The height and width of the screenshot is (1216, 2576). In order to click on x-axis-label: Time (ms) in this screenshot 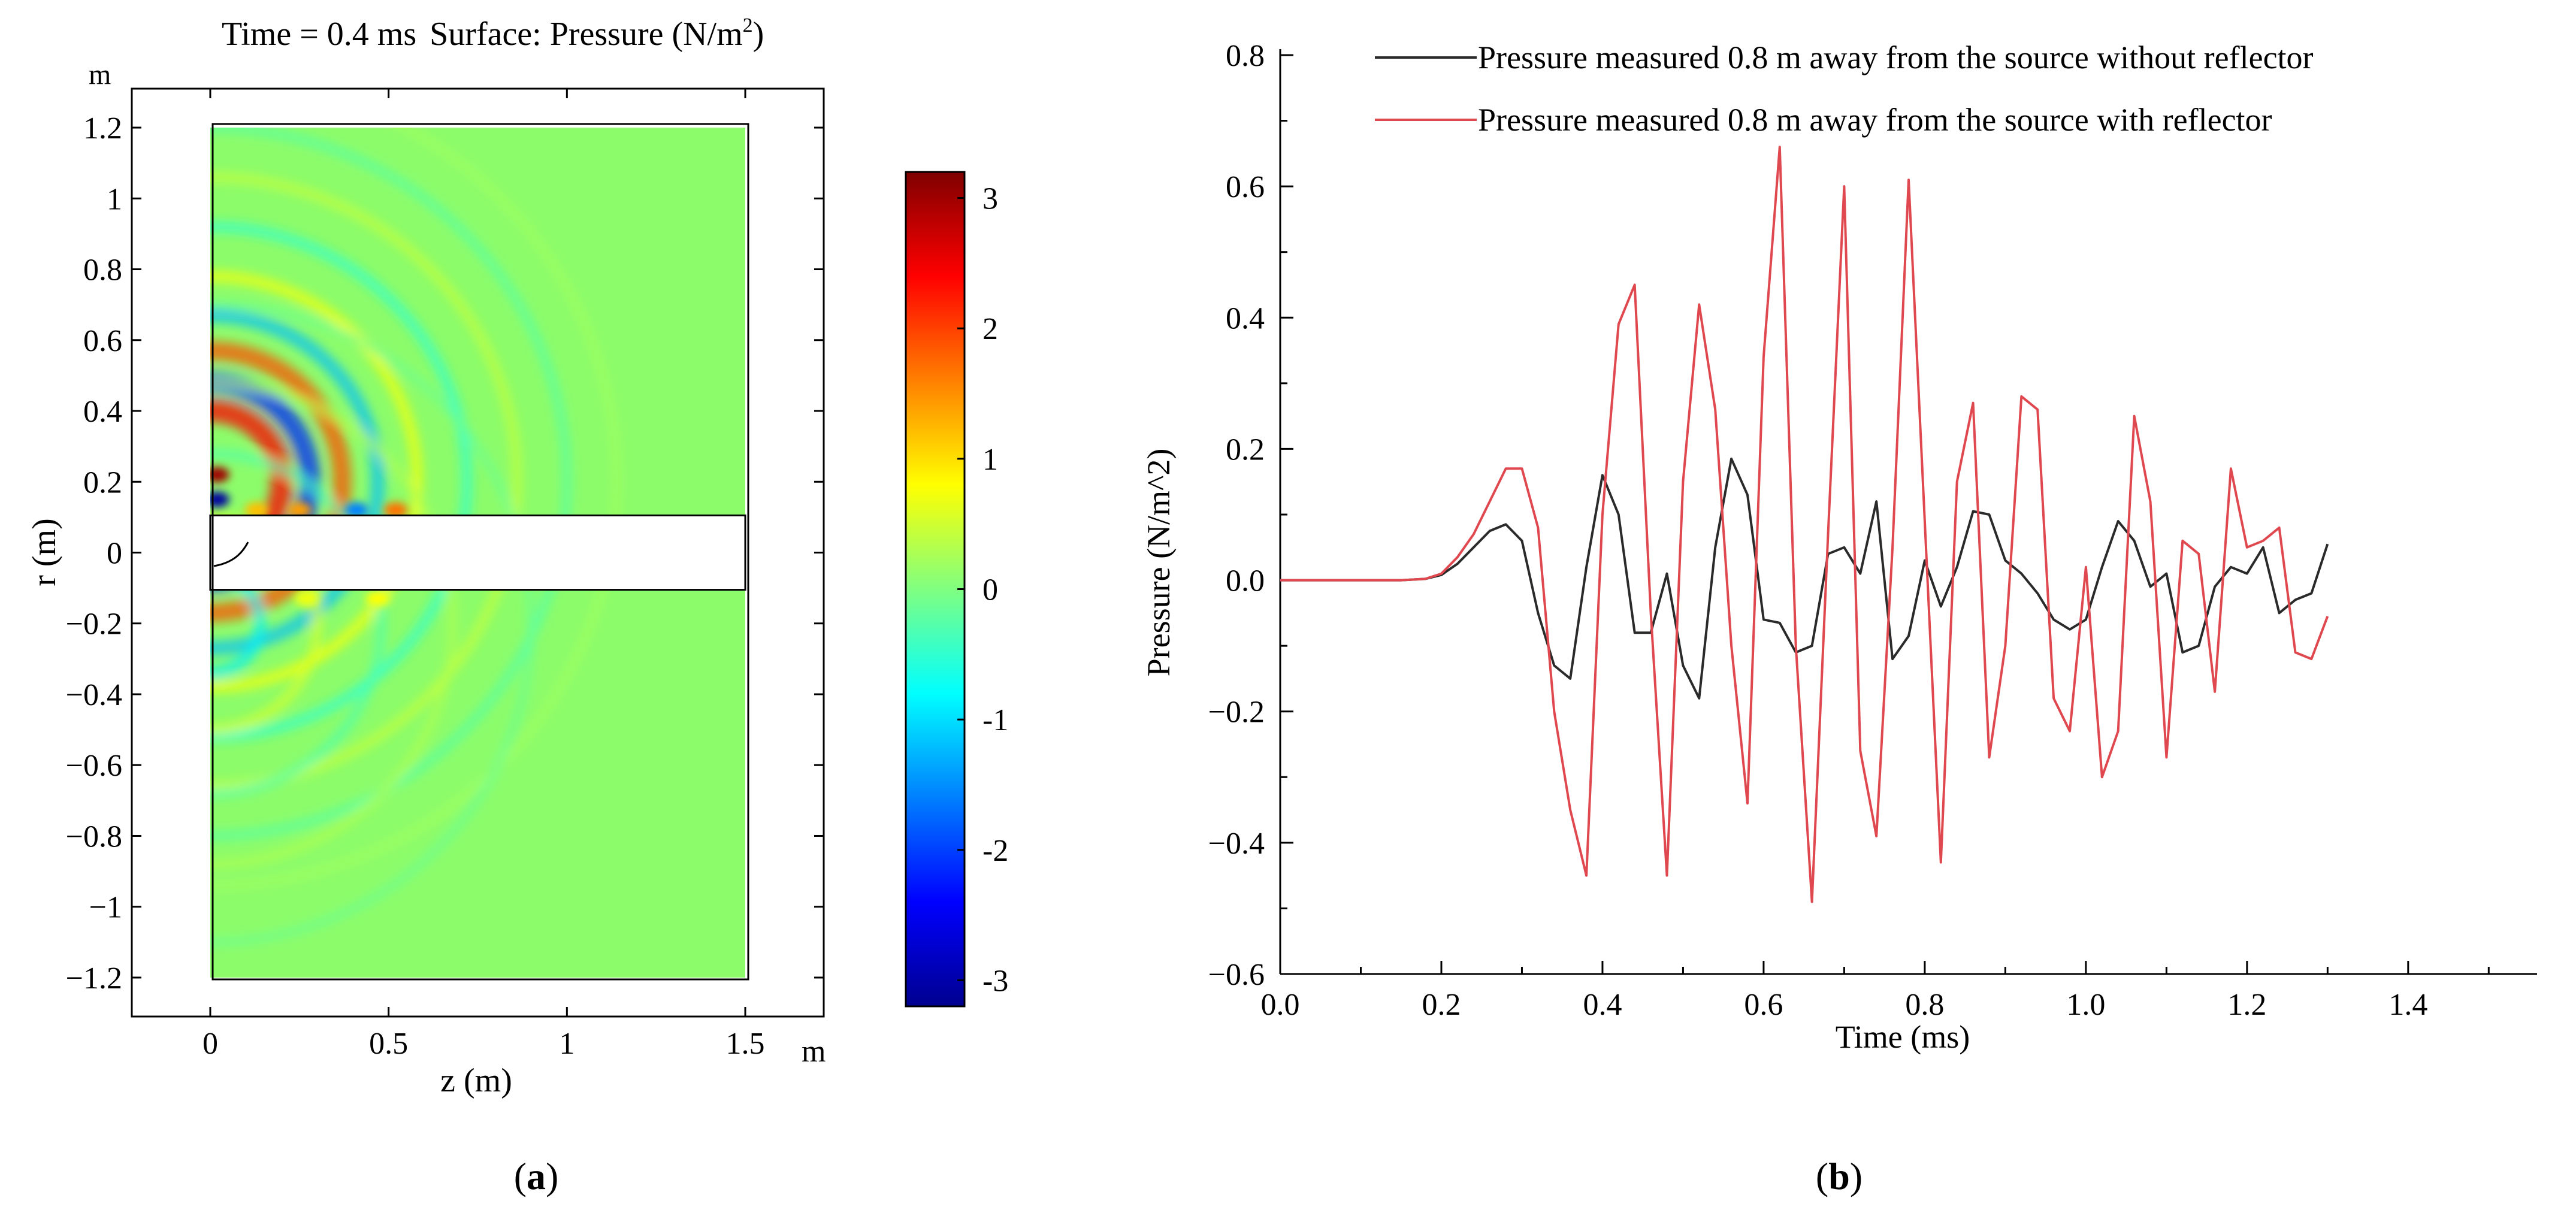, I will do `click(1903, 1037)`.